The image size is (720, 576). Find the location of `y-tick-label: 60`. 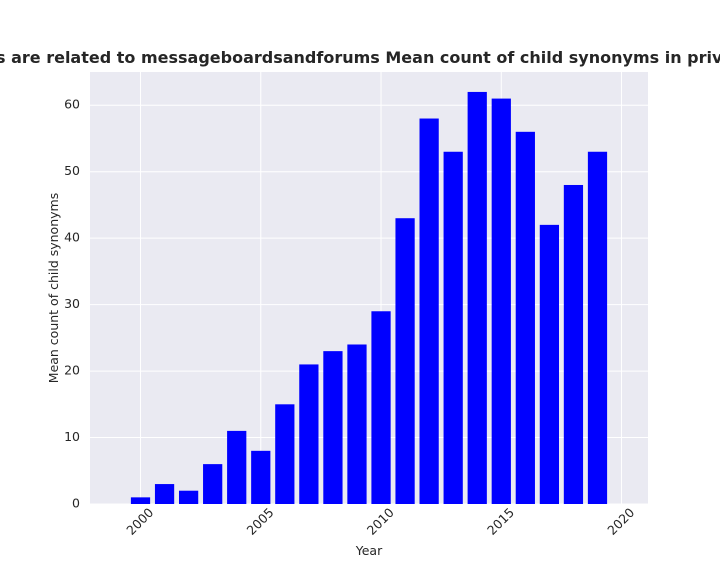

y-tick-label: 60 is located at coordinates (72, 104).